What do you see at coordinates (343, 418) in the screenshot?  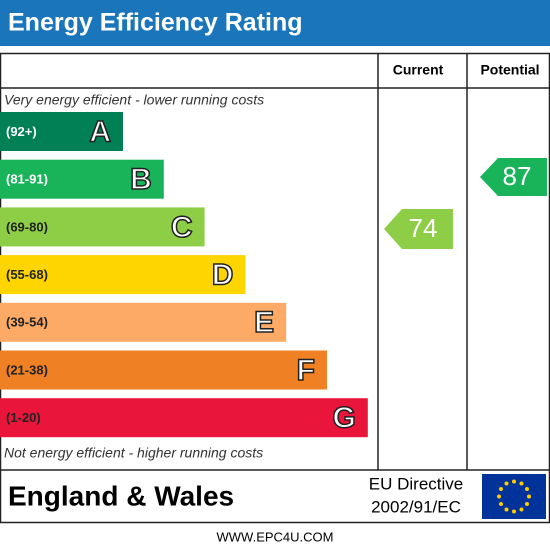 I see `band-letter: G` at bounding box center [343, 418].